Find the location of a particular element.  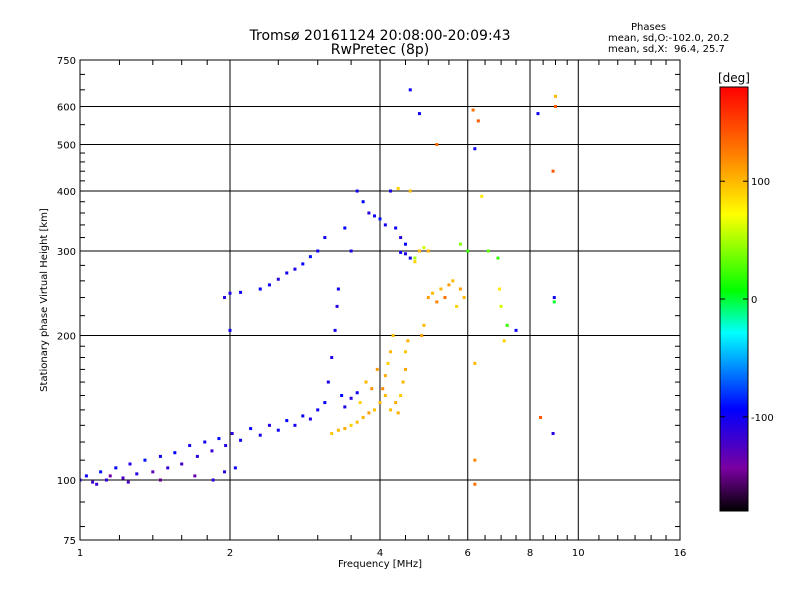

y-tick-label: 600 is located at coordinates (66, 108).